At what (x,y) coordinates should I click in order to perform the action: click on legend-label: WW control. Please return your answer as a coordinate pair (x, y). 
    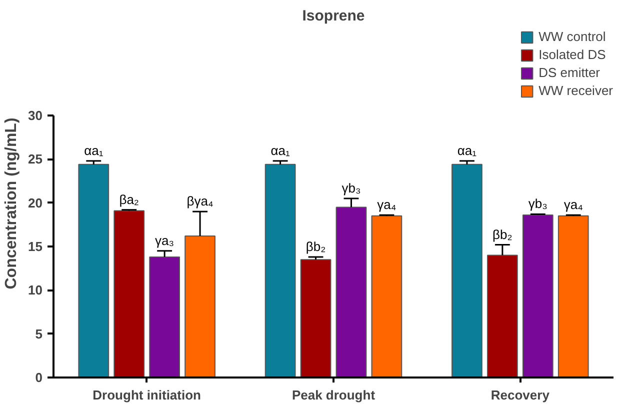
    Looking at the image, I should click on (572, 36).